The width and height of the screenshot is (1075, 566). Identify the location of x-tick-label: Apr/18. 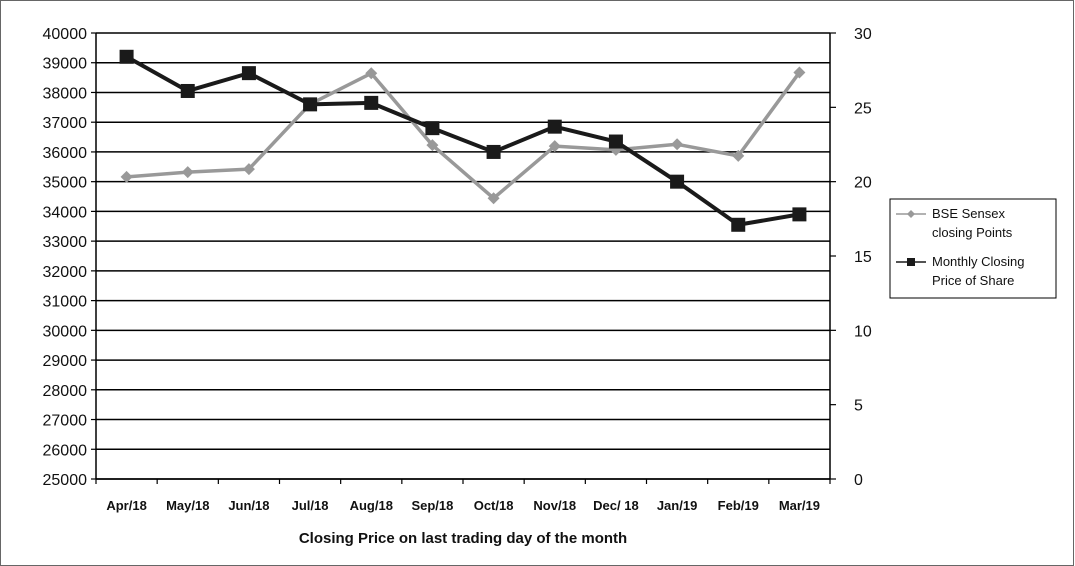
(126, 505).